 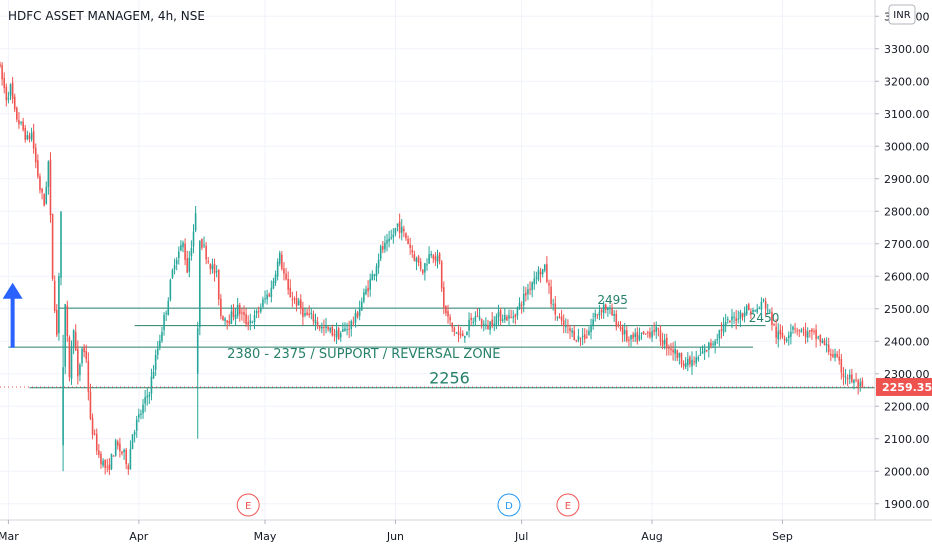 What do you see at coordinates (907, 81) in the screenshot?
I see `y-tick-label: 3200.00` at bounding box center [907, 81].